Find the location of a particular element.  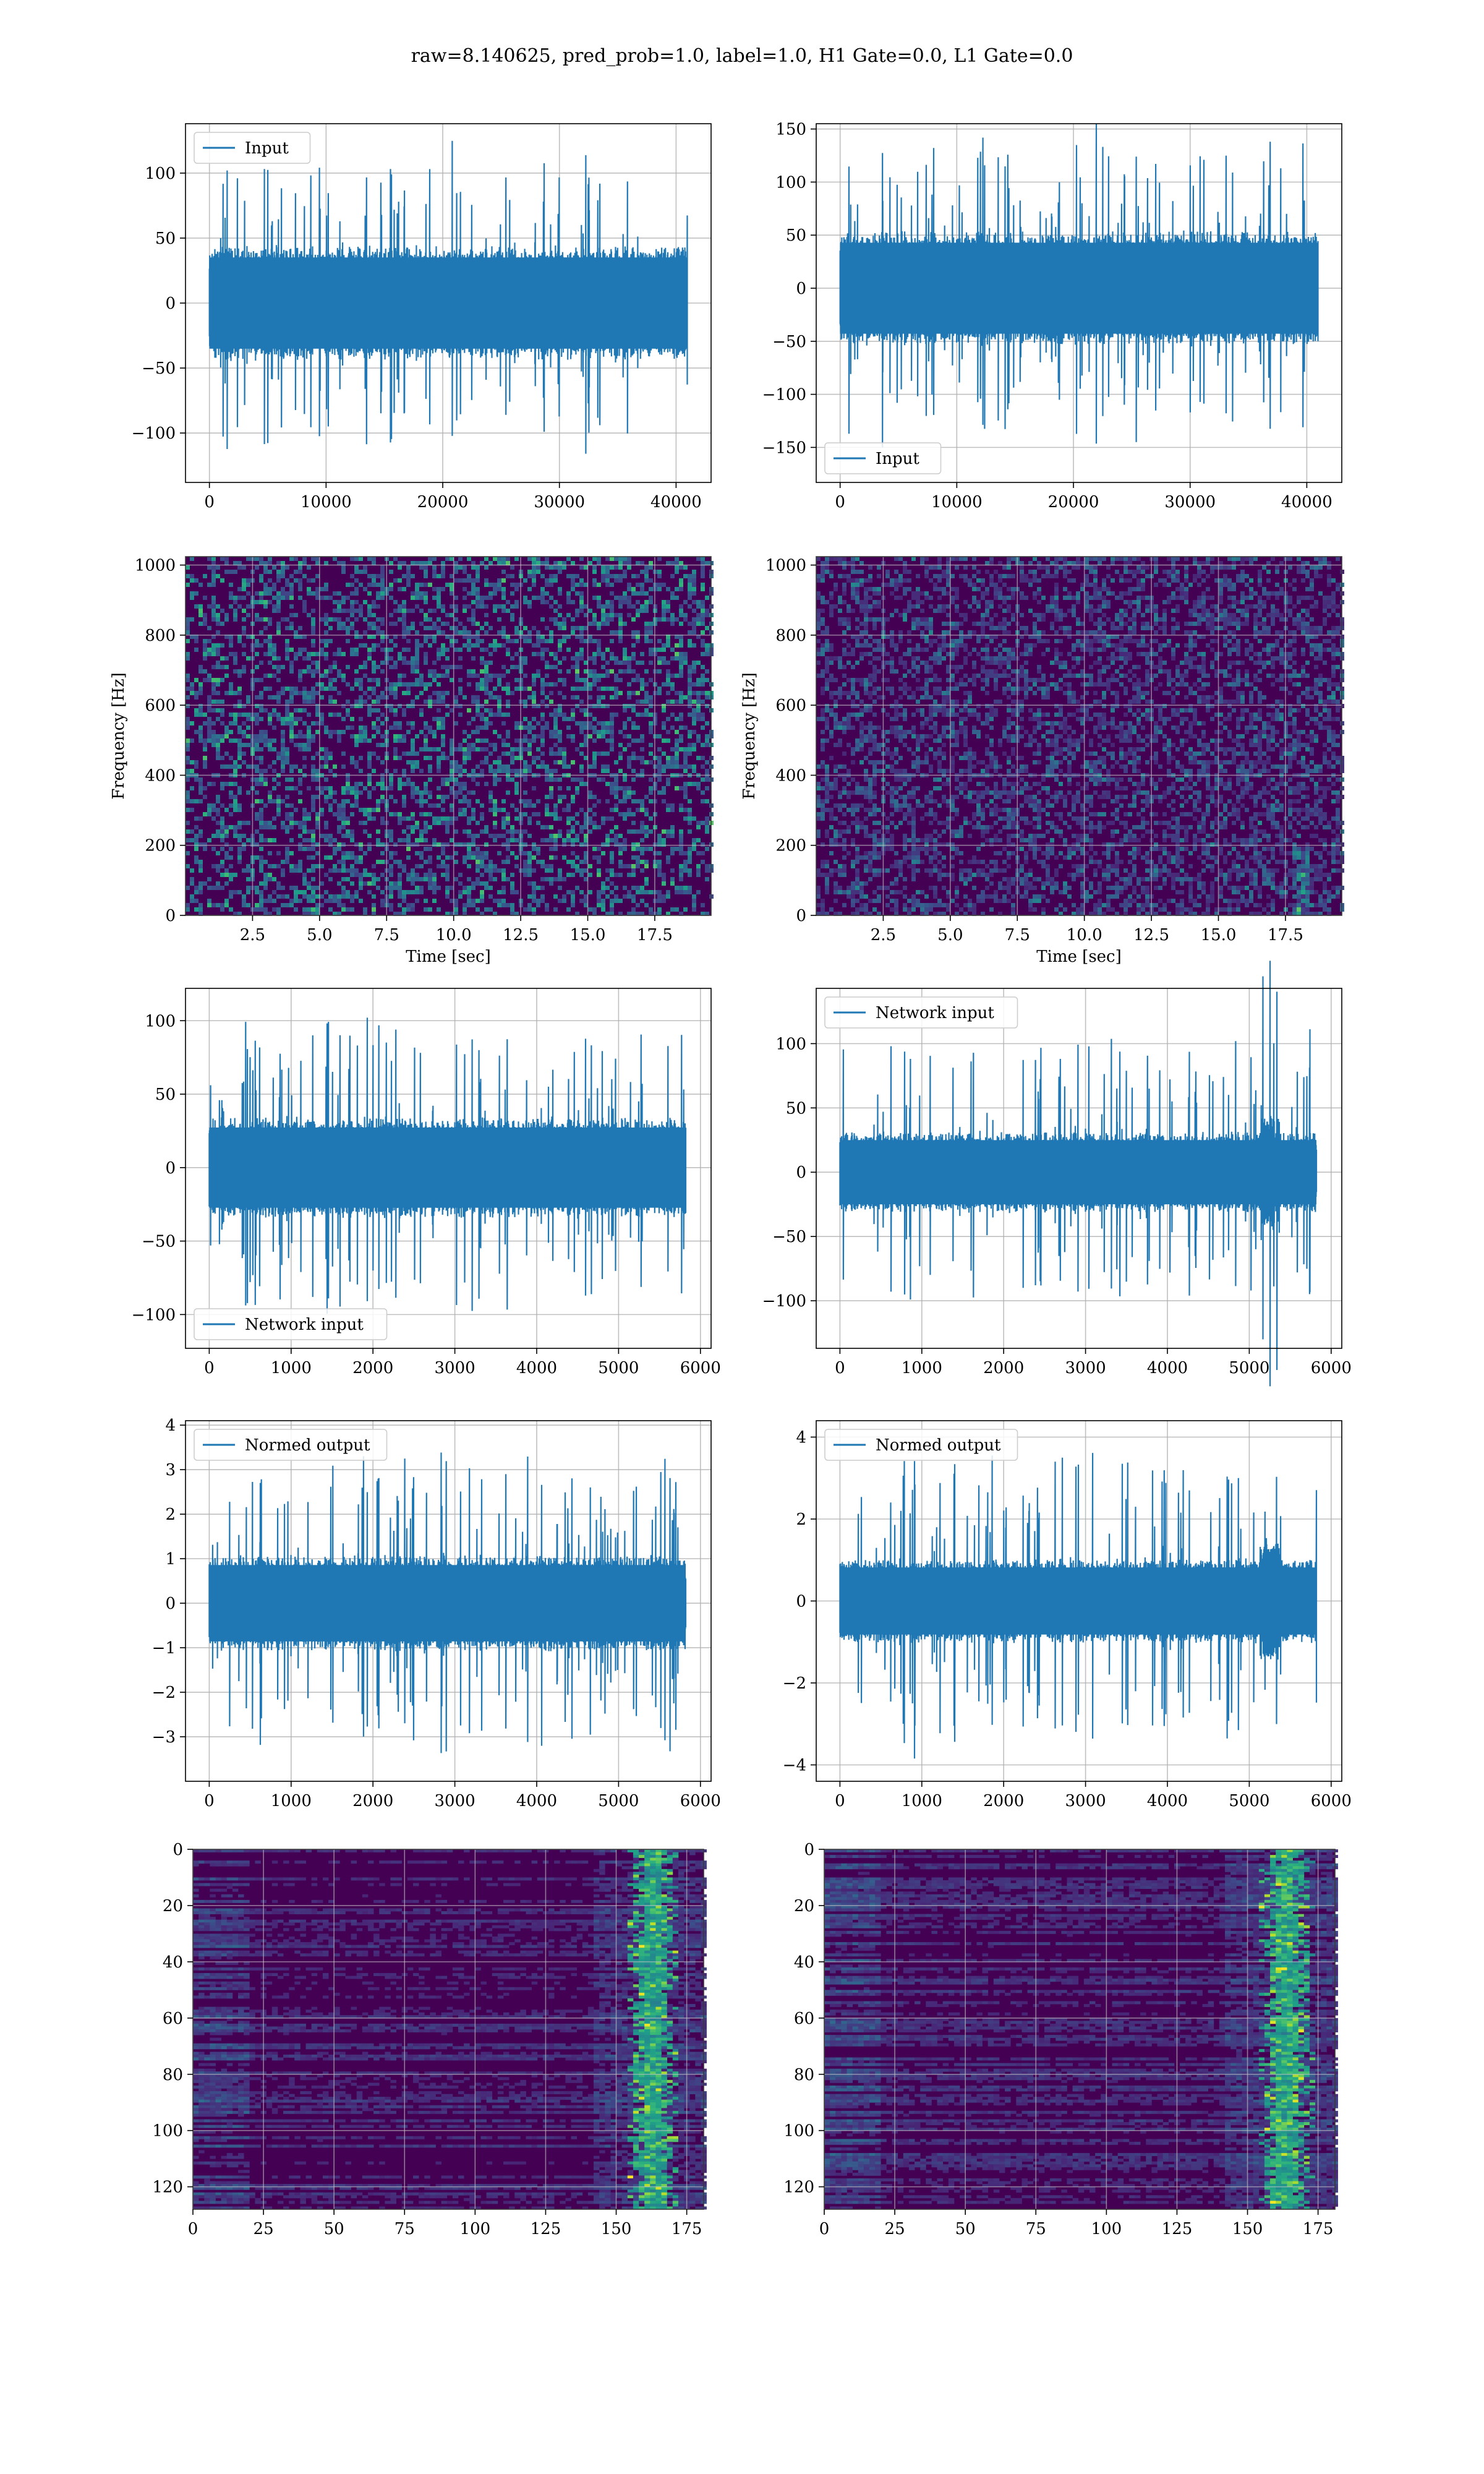

l1-network-input-series-band is located at coordinates (1078, 1172).